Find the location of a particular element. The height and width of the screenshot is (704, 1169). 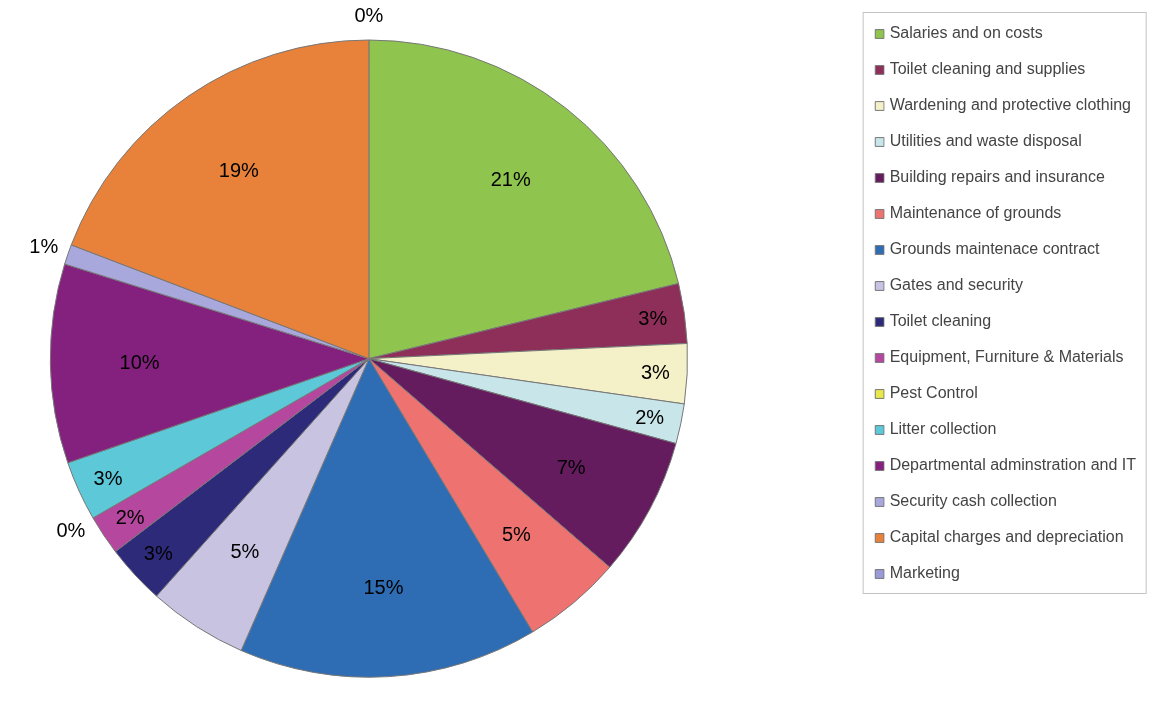

legend-label: Security cash collection is located at coordinates (973, 501).